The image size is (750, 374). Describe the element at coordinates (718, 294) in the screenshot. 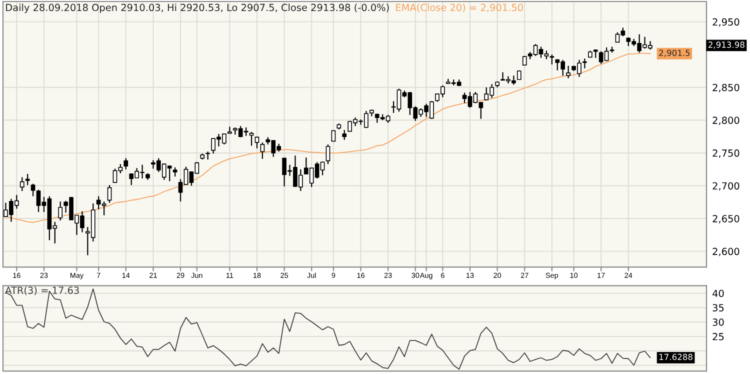

I see `y-tick-label: 40` at that location.